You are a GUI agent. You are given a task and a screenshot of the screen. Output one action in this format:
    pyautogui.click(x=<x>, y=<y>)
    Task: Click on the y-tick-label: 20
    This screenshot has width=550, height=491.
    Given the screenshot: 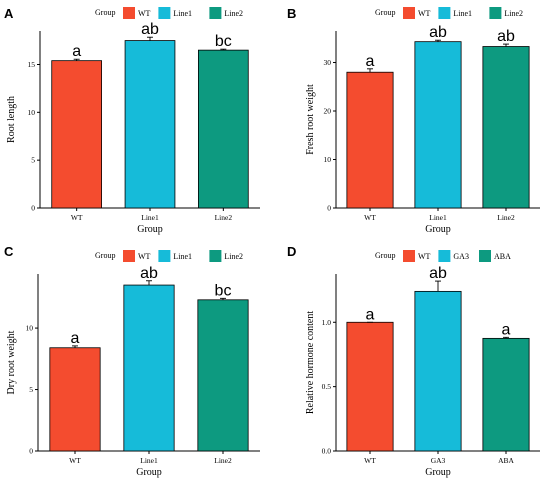 What is the action you would take?
    pyautogui.click(x=328, y=111)
    